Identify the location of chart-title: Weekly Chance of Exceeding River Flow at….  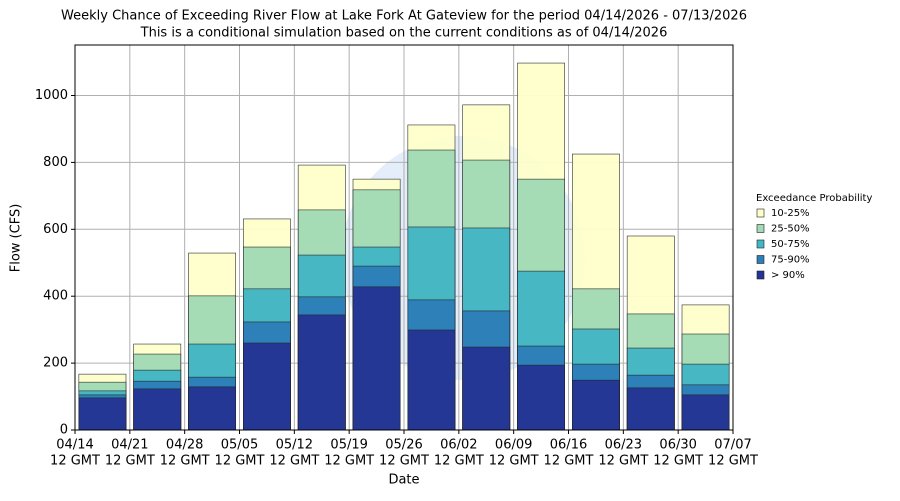
(404, 16).